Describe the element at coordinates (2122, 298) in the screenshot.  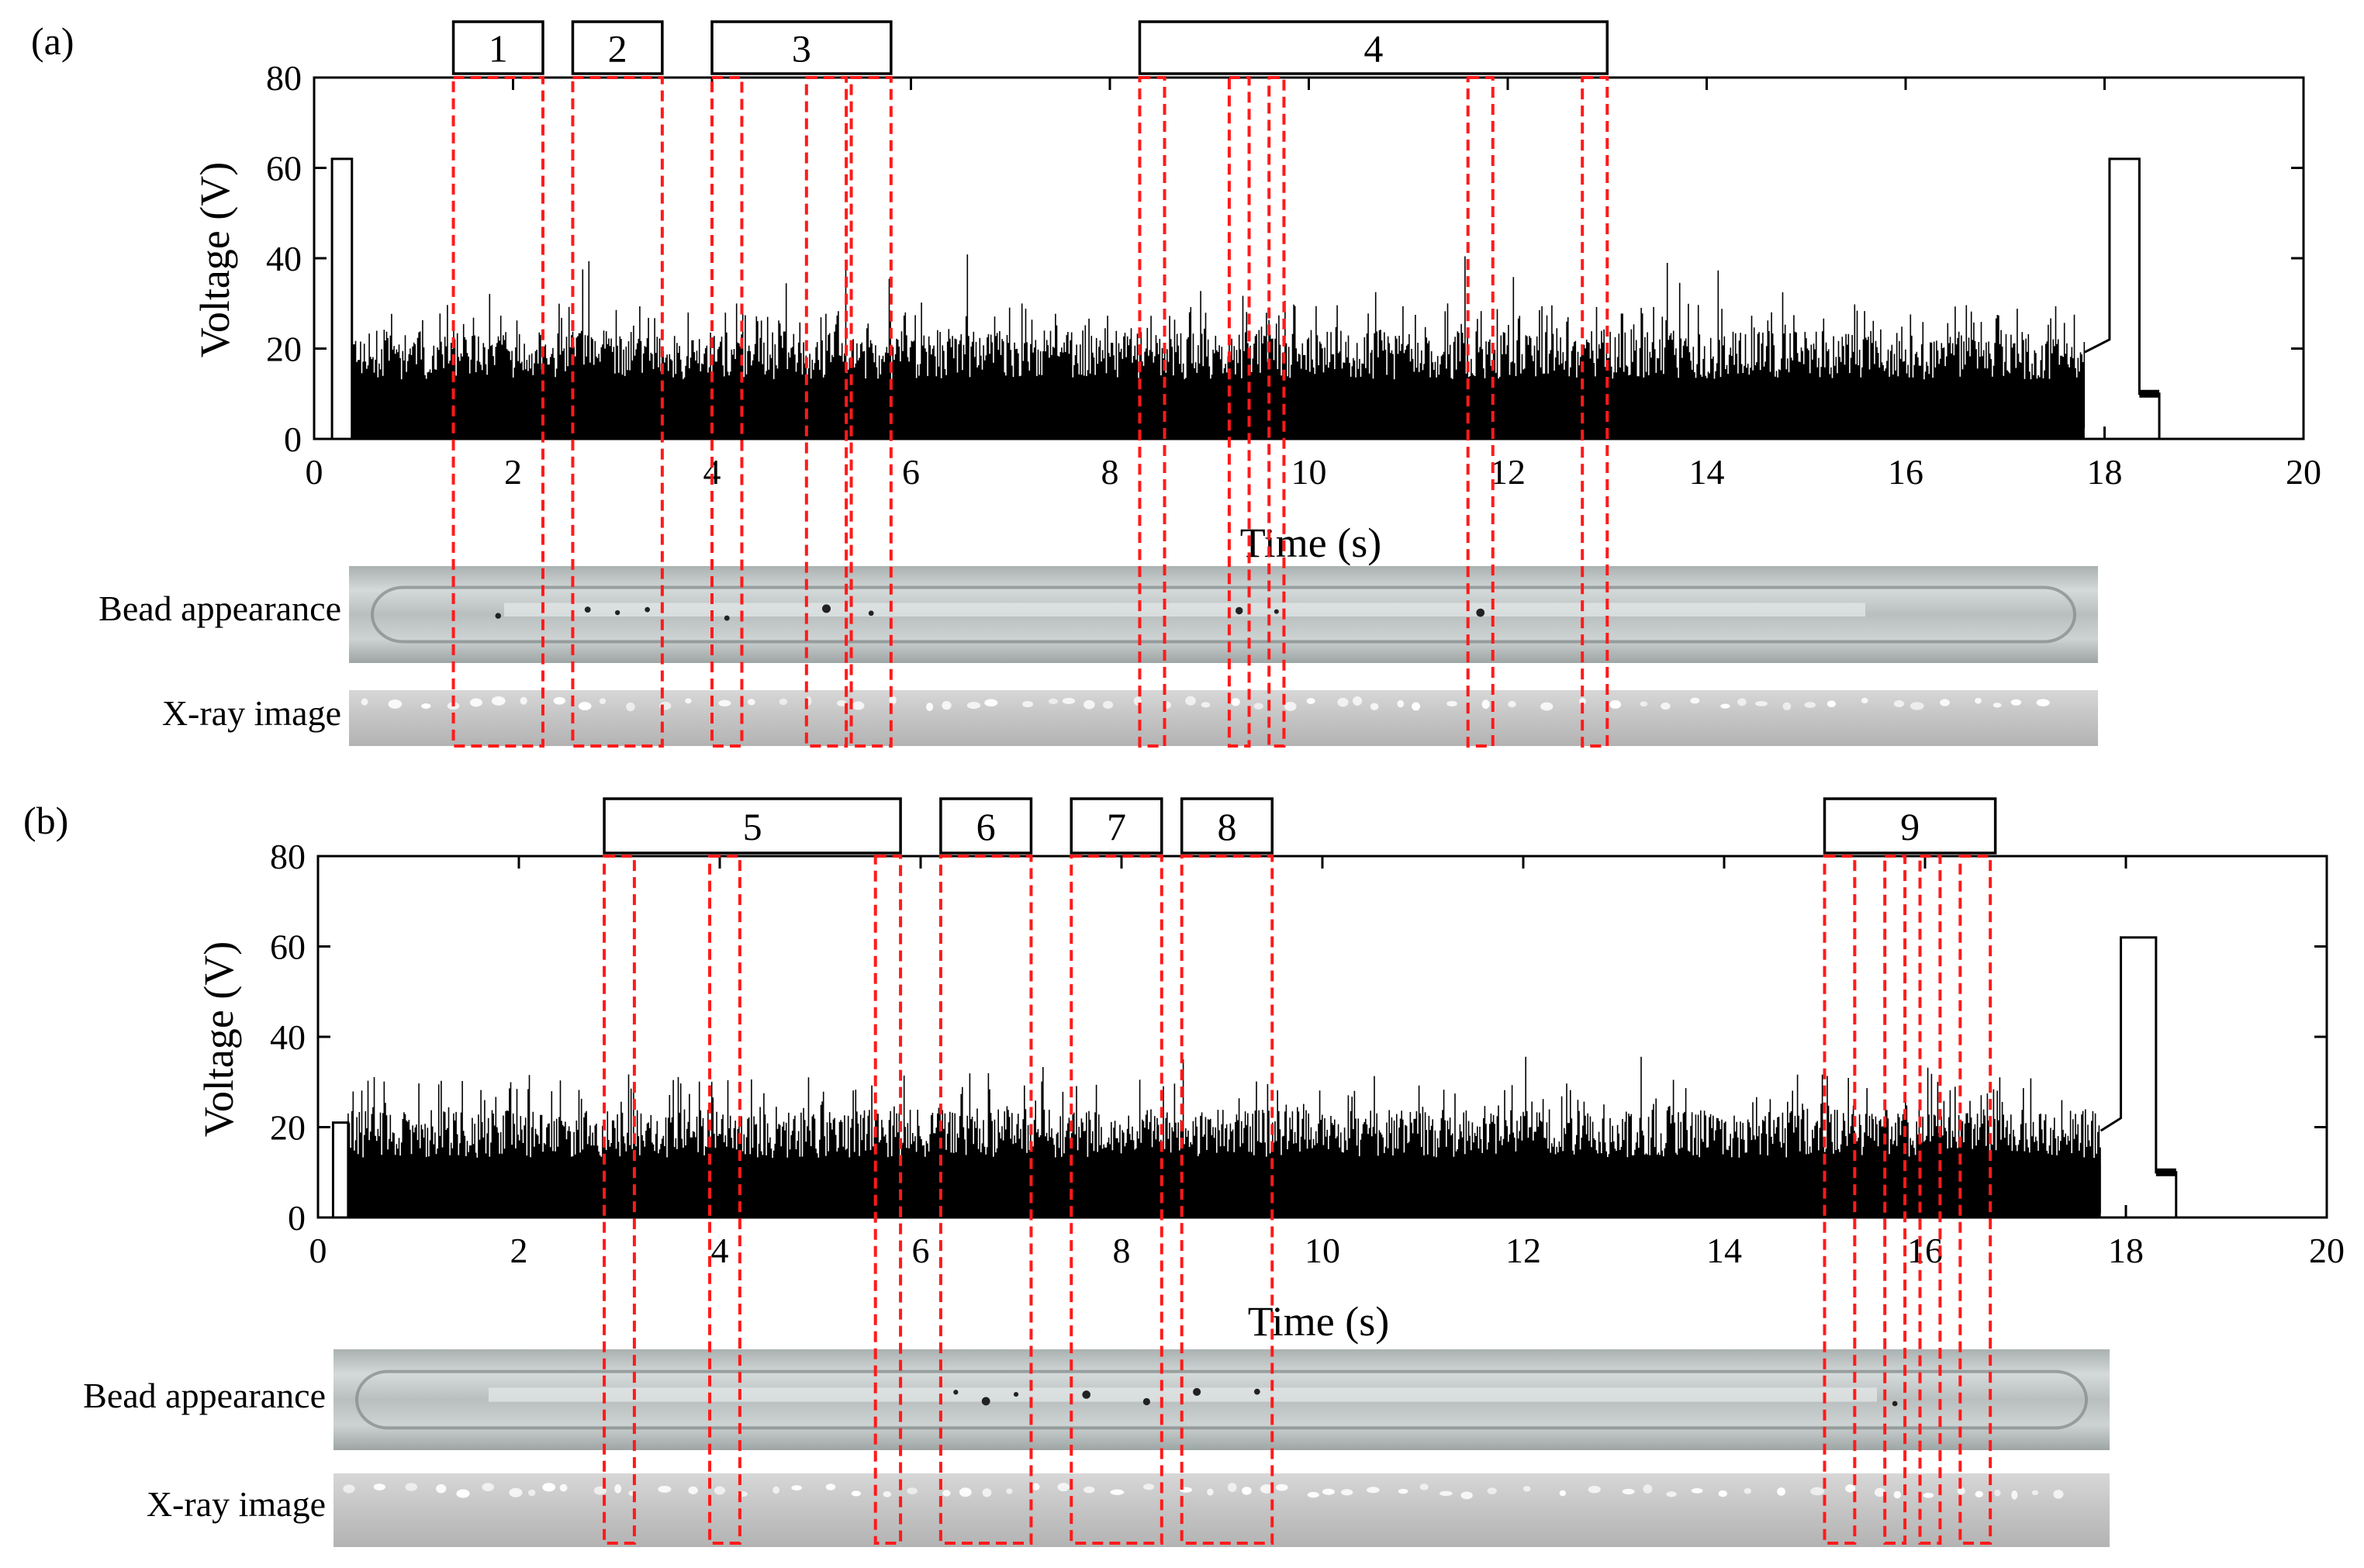
I see `panel-a-arc-end-pulse` at that location.